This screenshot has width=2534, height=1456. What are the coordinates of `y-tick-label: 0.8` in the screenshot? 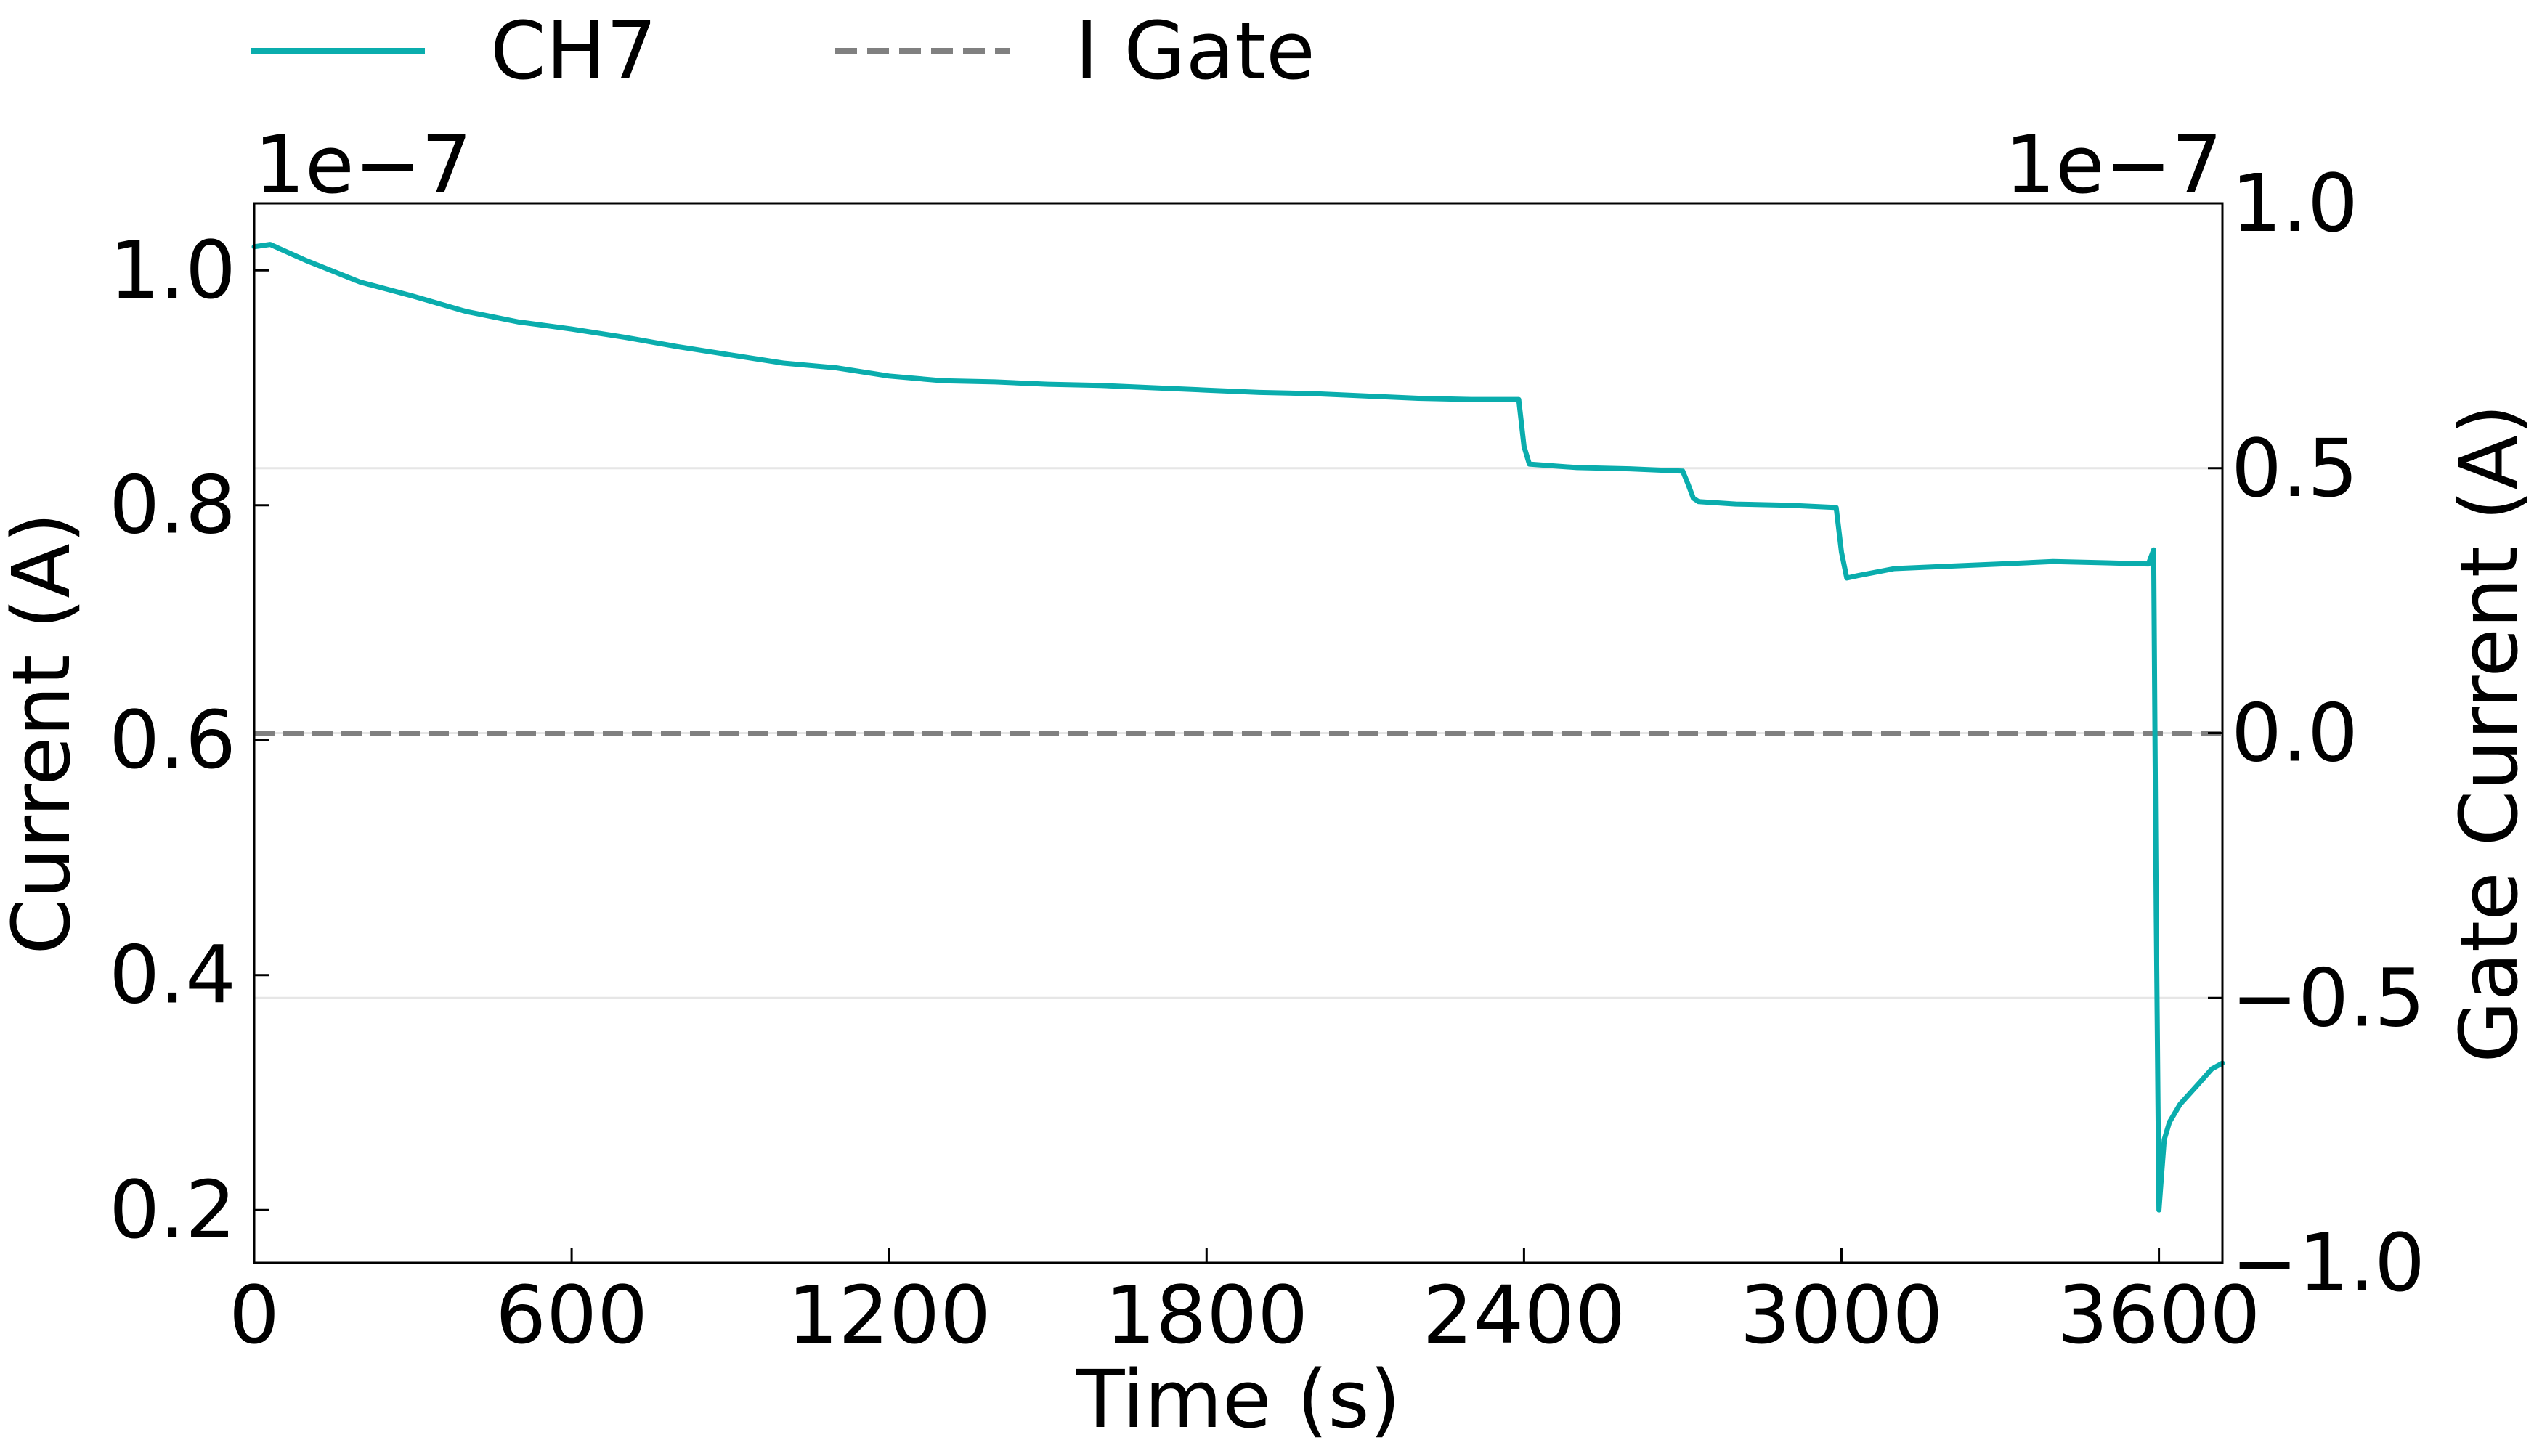 It's located at (172, 505).